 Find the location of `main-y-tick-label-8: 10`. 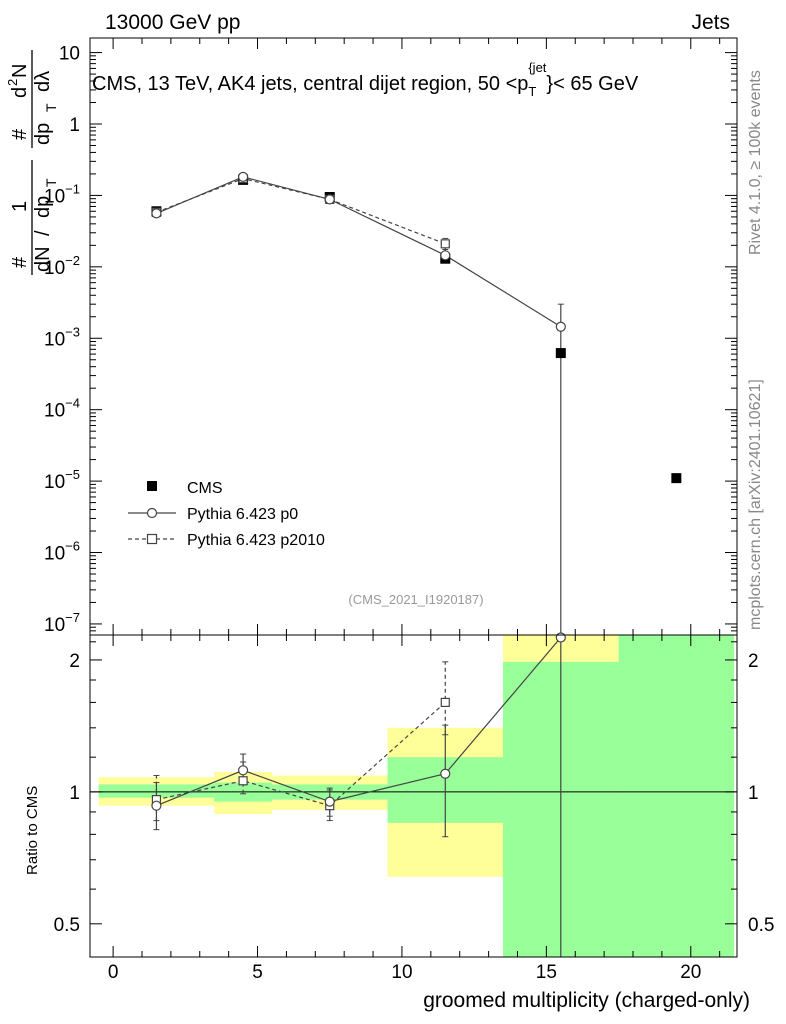

main-y-tick-label-8: 10 is located at coordinates (69, 54).